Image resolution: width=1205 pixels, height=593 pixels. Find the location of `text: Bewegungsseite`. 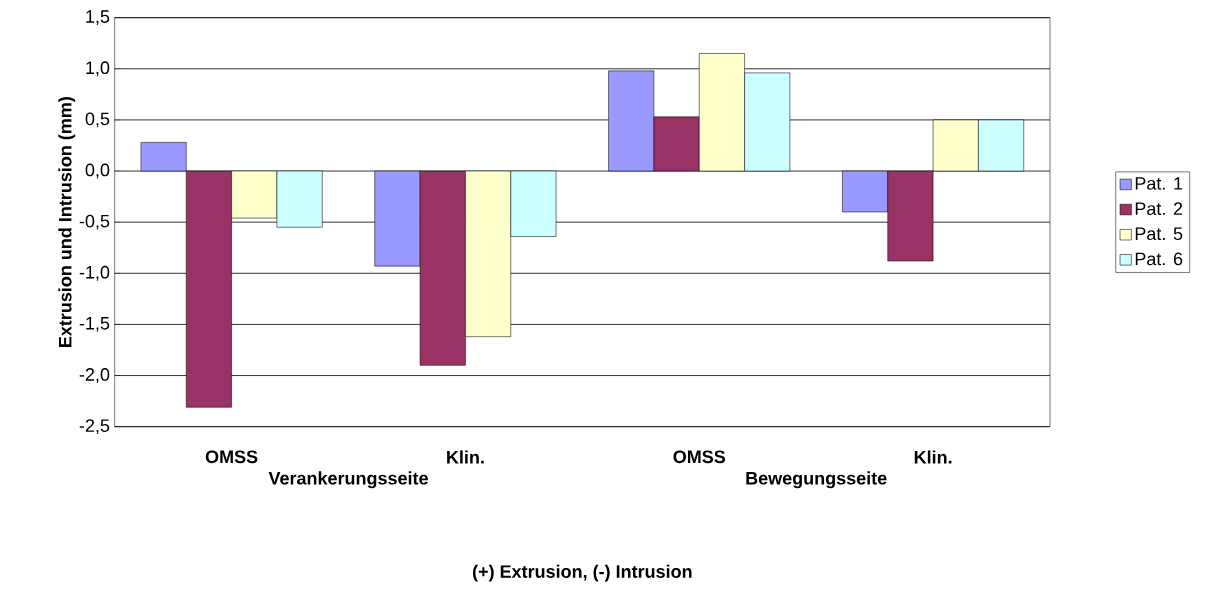

text: Bewegungsseite is located at coordinates (816, 480).